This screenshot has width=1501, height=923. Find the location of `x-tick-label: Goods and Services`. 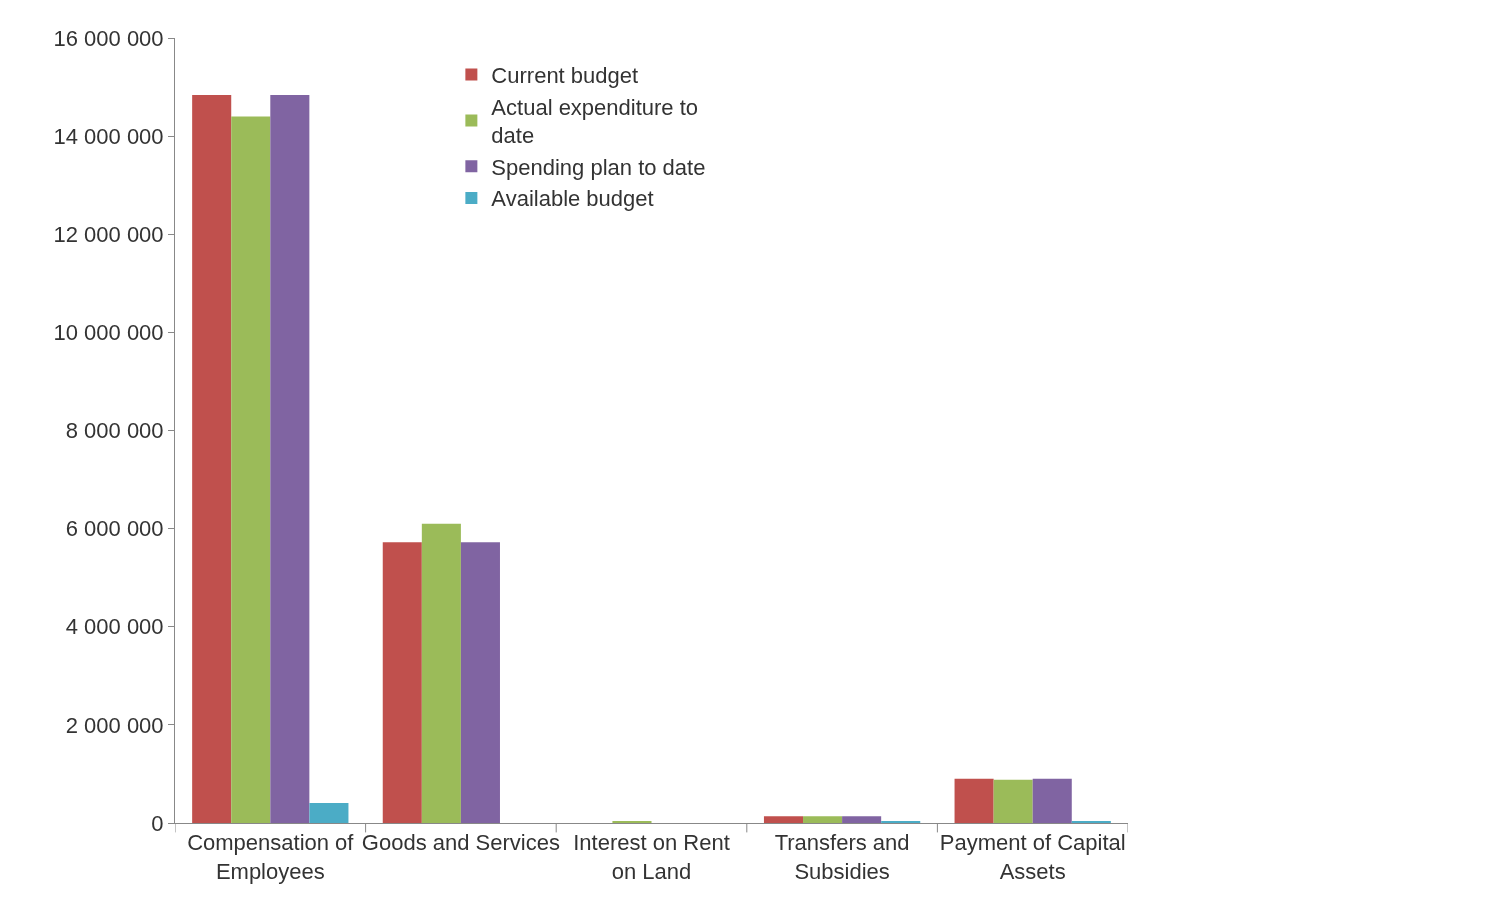

x-tick-label: Goods and Services is located at coordinates (460, 843).